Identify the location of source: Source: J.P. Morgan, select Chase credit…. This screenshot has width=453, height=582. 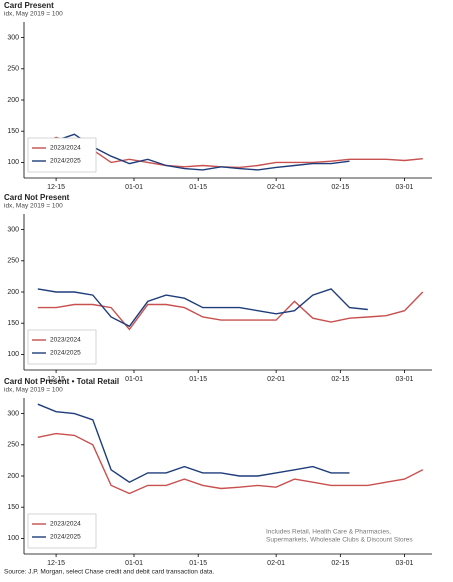
(109, 572).